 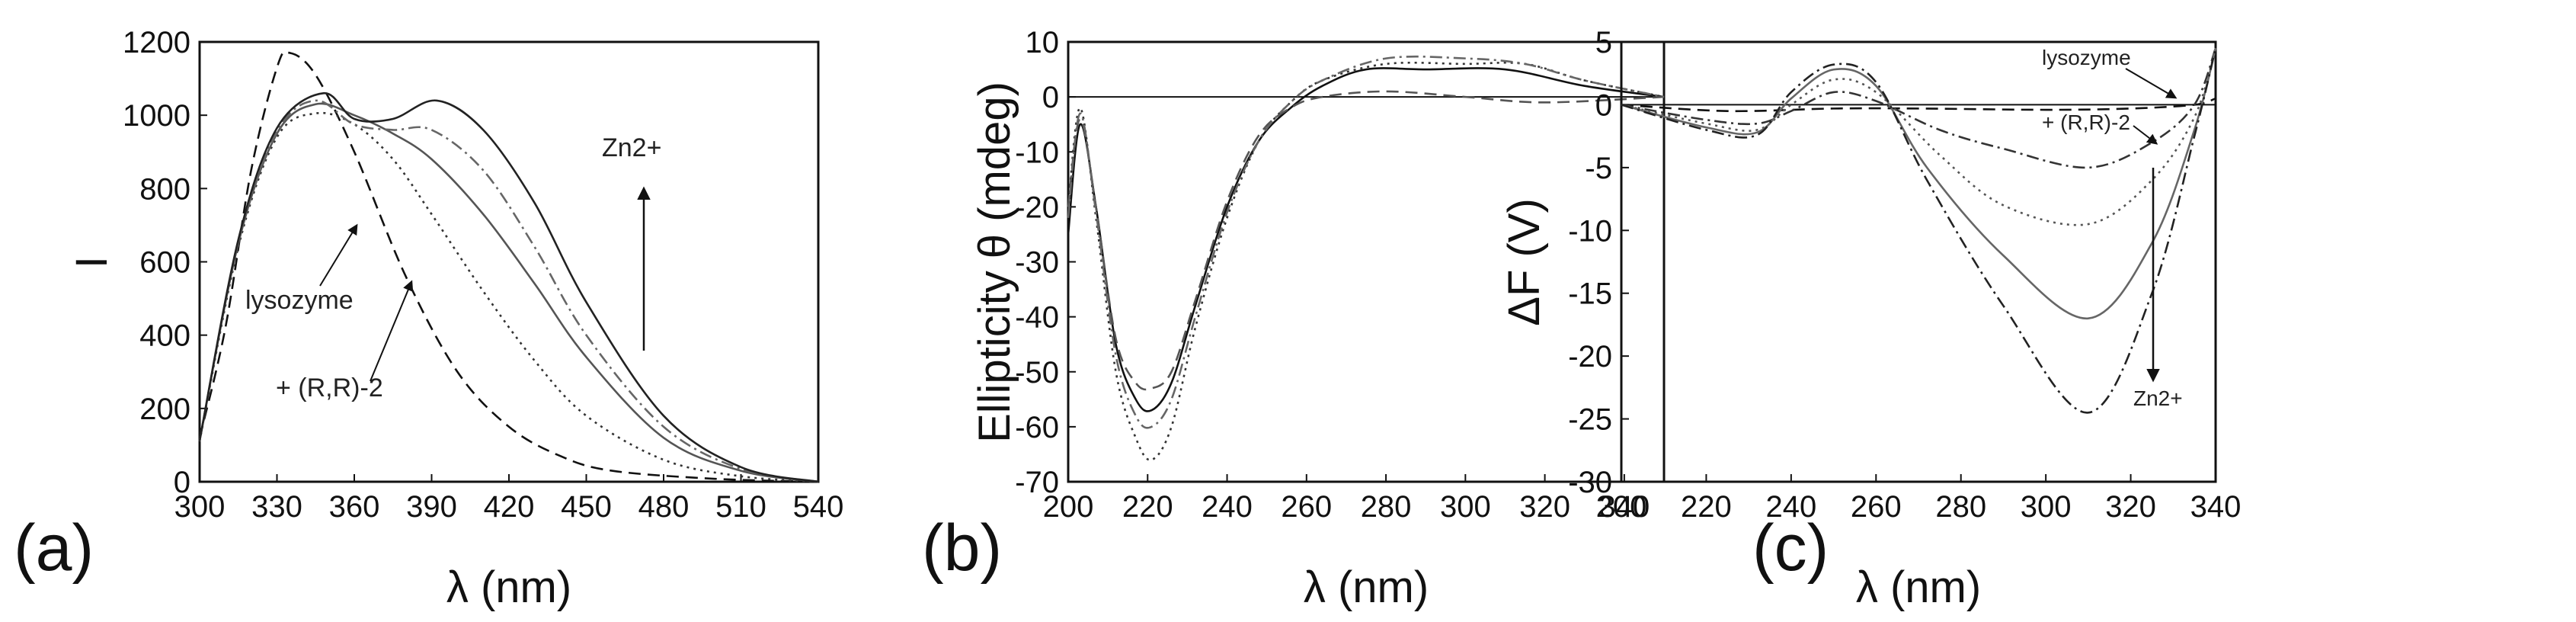 I want to click on y-axis-title-c: ΔF (V), so click(x=1524, y=262).